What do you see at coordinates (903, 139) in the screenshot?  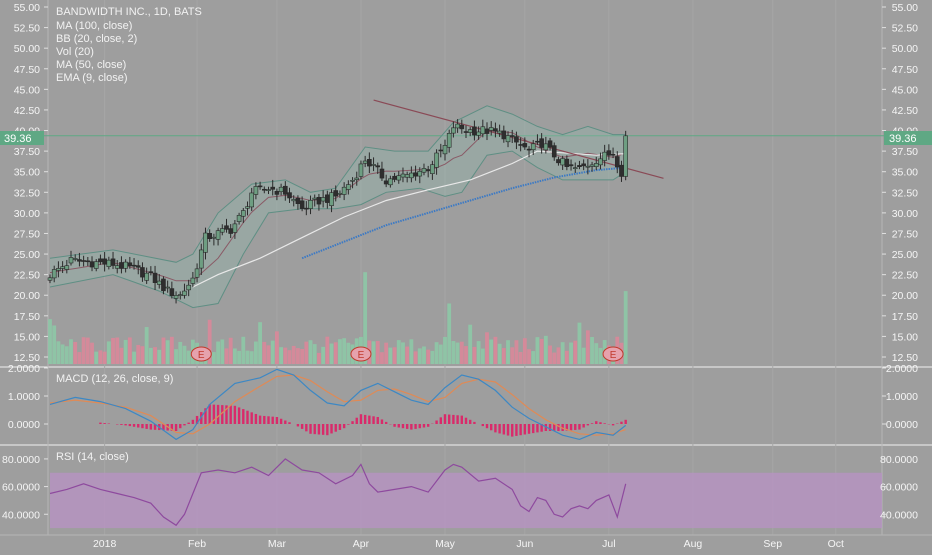 I see `last-price-right: 39.36` at bounding box center [903, 139].